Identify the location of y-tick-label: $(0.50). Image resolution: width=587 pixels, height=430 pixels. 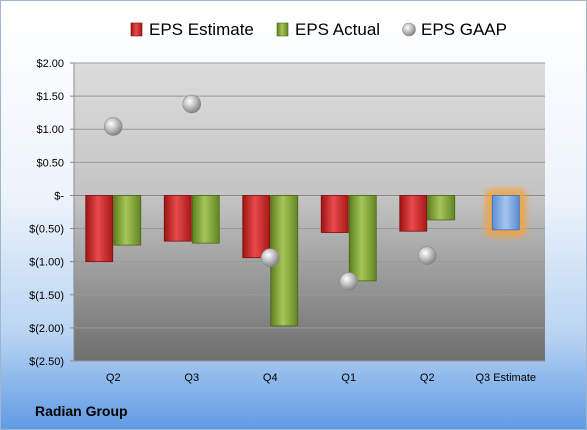
(46, 230).